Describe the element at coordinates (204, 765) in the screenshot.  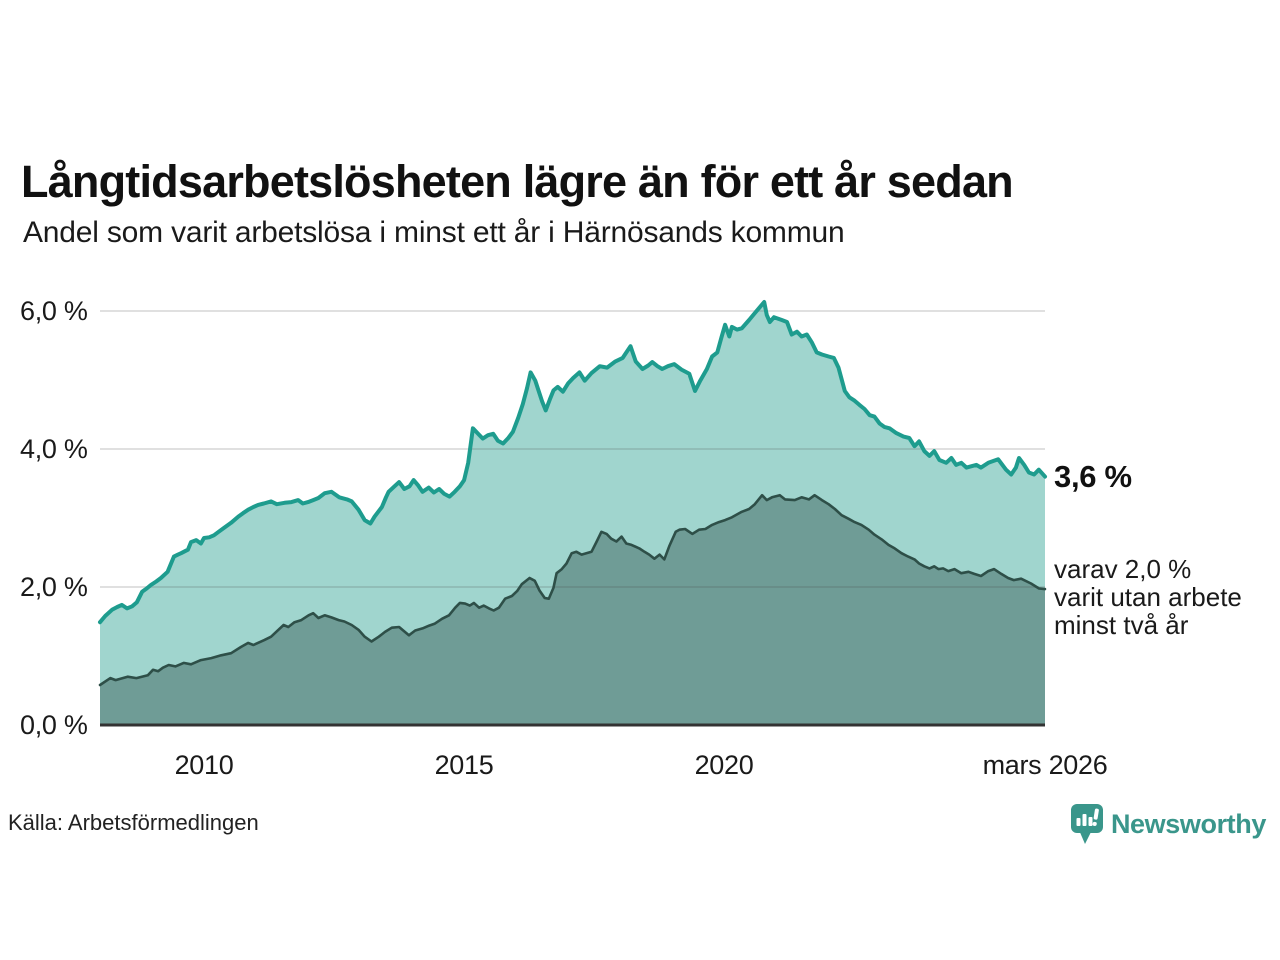
I see `x-tick-2010: 2010` at that location.